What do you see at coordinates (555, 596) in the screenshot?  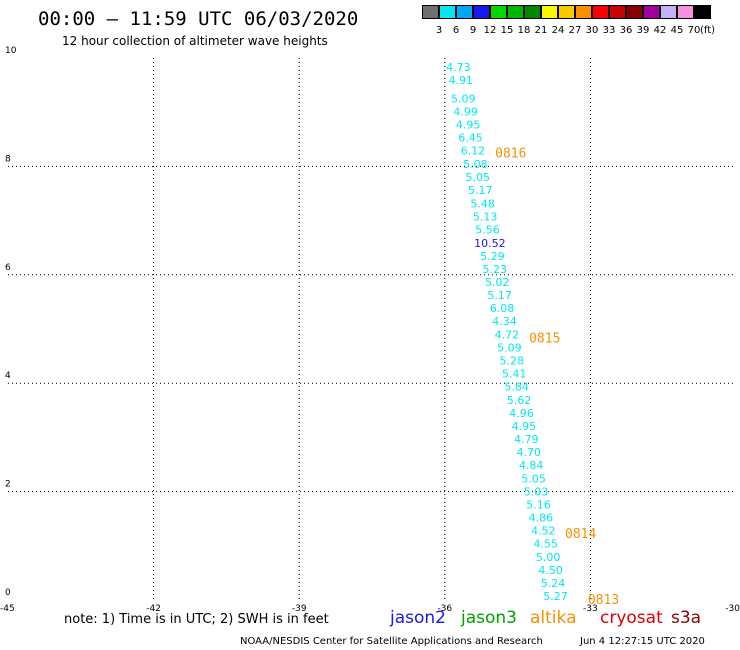 I see `wave-height-label: 5.27` at bounding box center [555, 596].